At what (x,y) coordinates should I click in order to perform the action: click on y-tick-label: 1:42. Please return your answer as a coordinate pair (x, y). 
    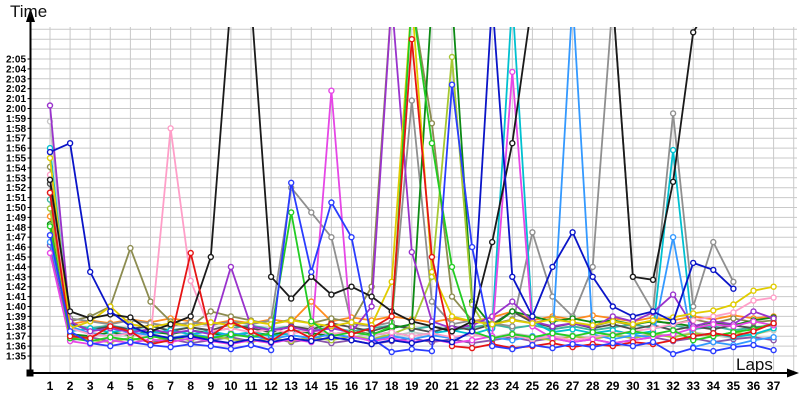
    Looking at the image, I should click on (16, 287).